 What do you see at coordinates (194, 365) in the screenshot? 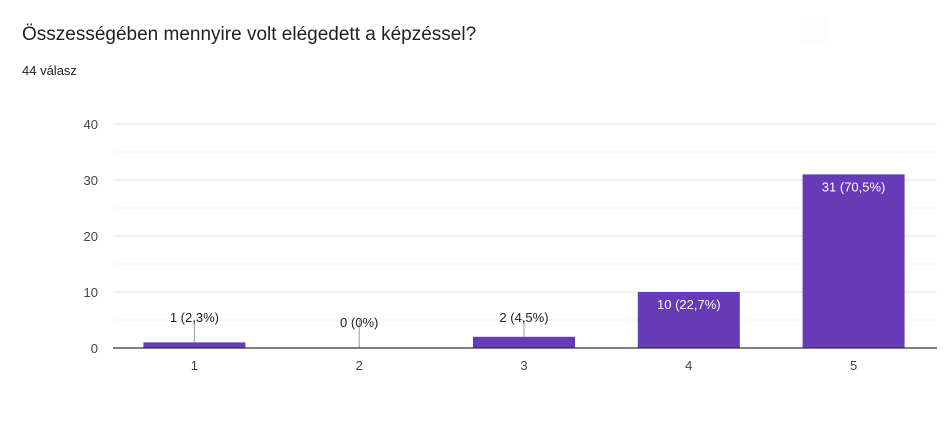
I see `x-tick-label: 1` at bounding box center [194, 365].